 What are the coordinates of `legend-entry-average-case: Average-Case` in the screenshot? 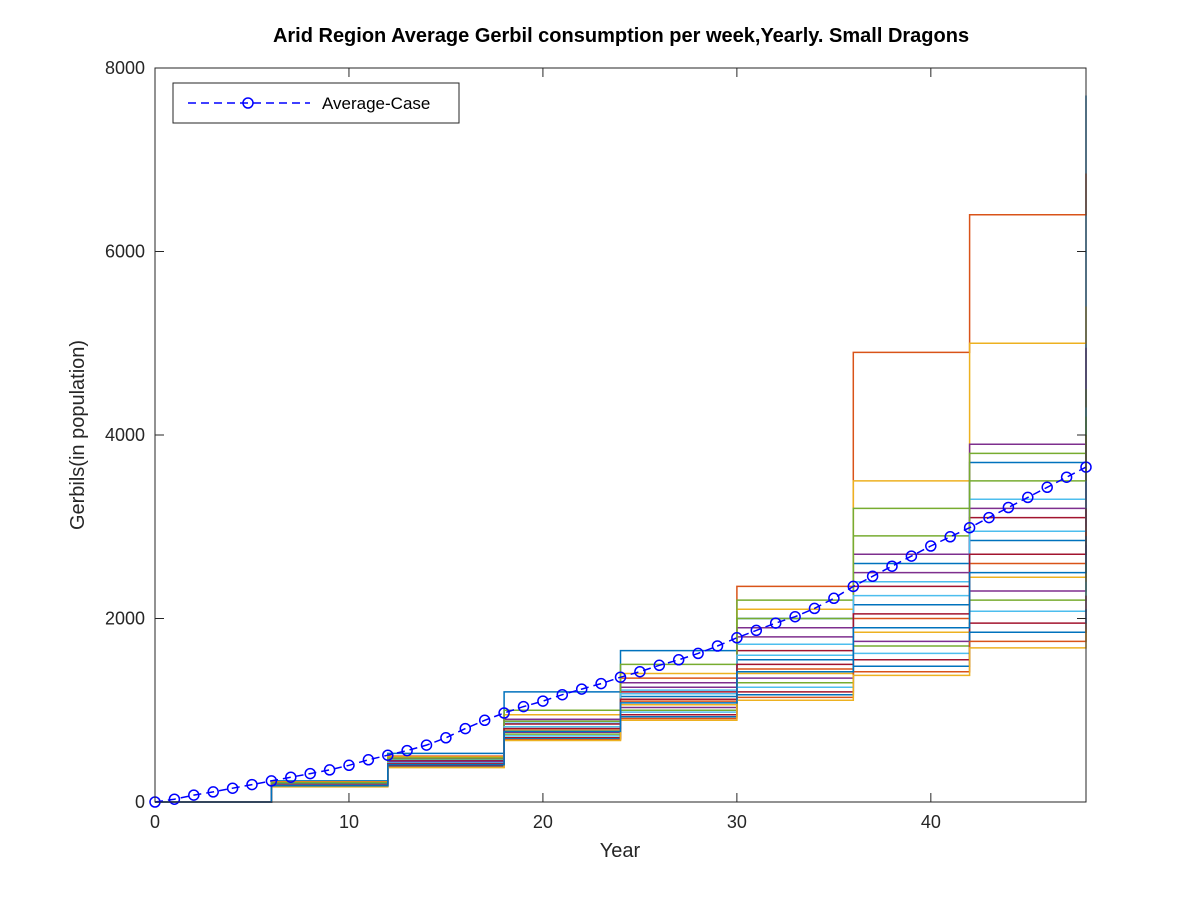 It's located at (376, 103).